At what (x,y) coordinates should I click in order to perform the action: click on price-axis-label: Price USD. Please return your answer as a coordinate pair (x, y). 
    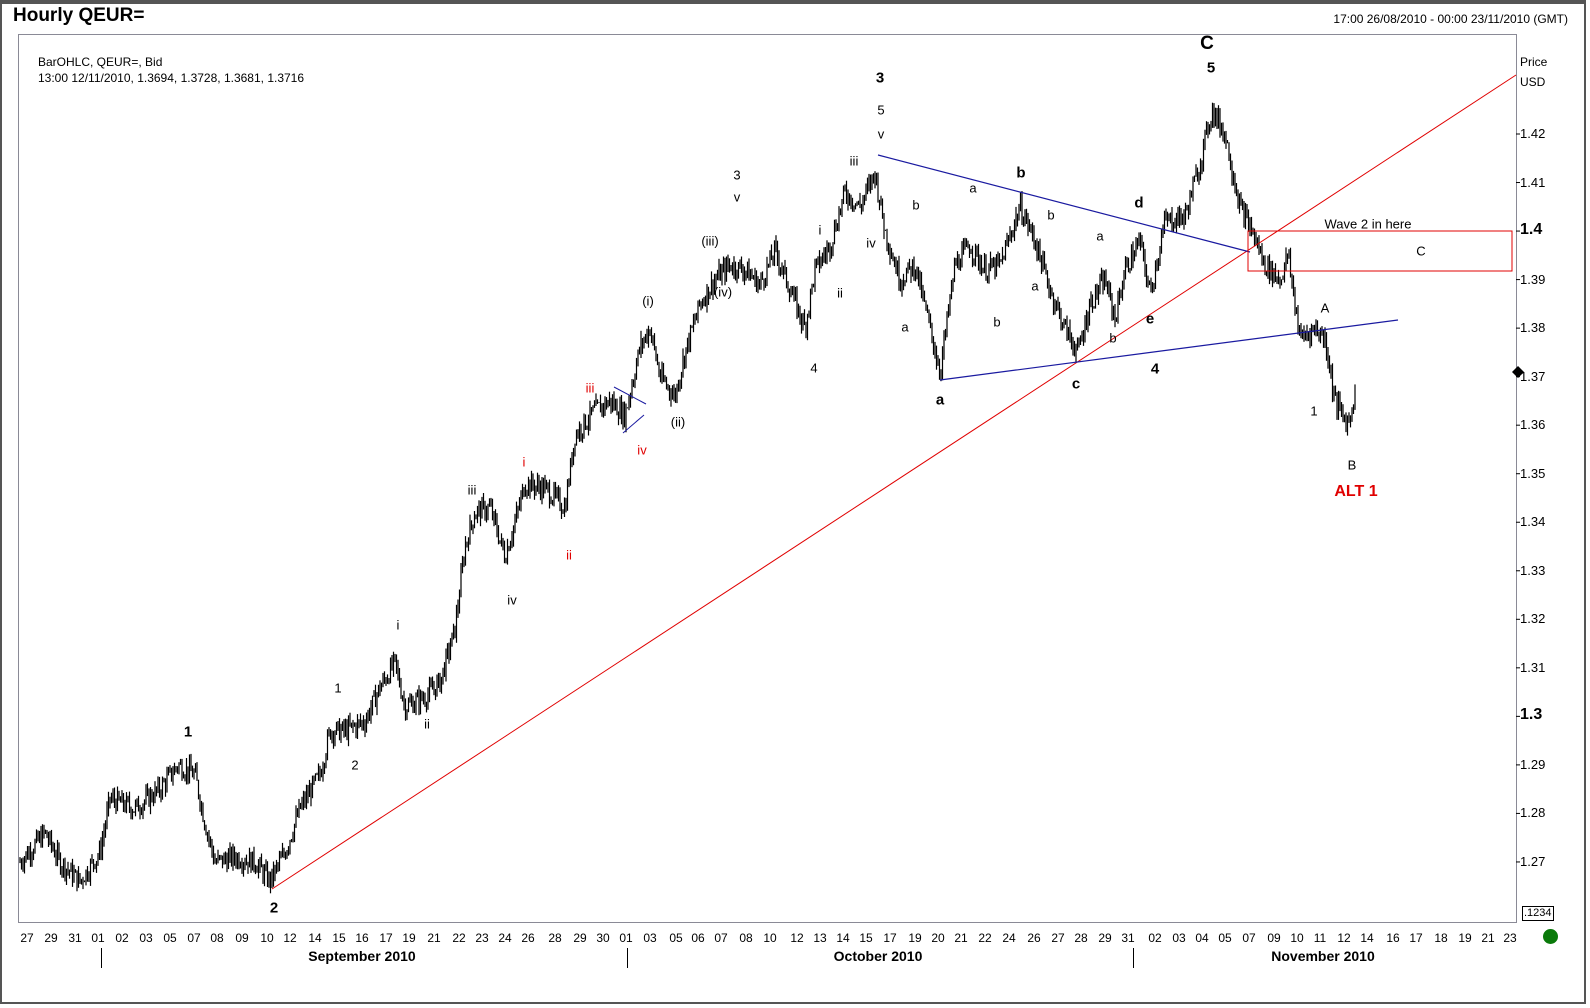
    Looking at the image, I should click on (1534, 72).